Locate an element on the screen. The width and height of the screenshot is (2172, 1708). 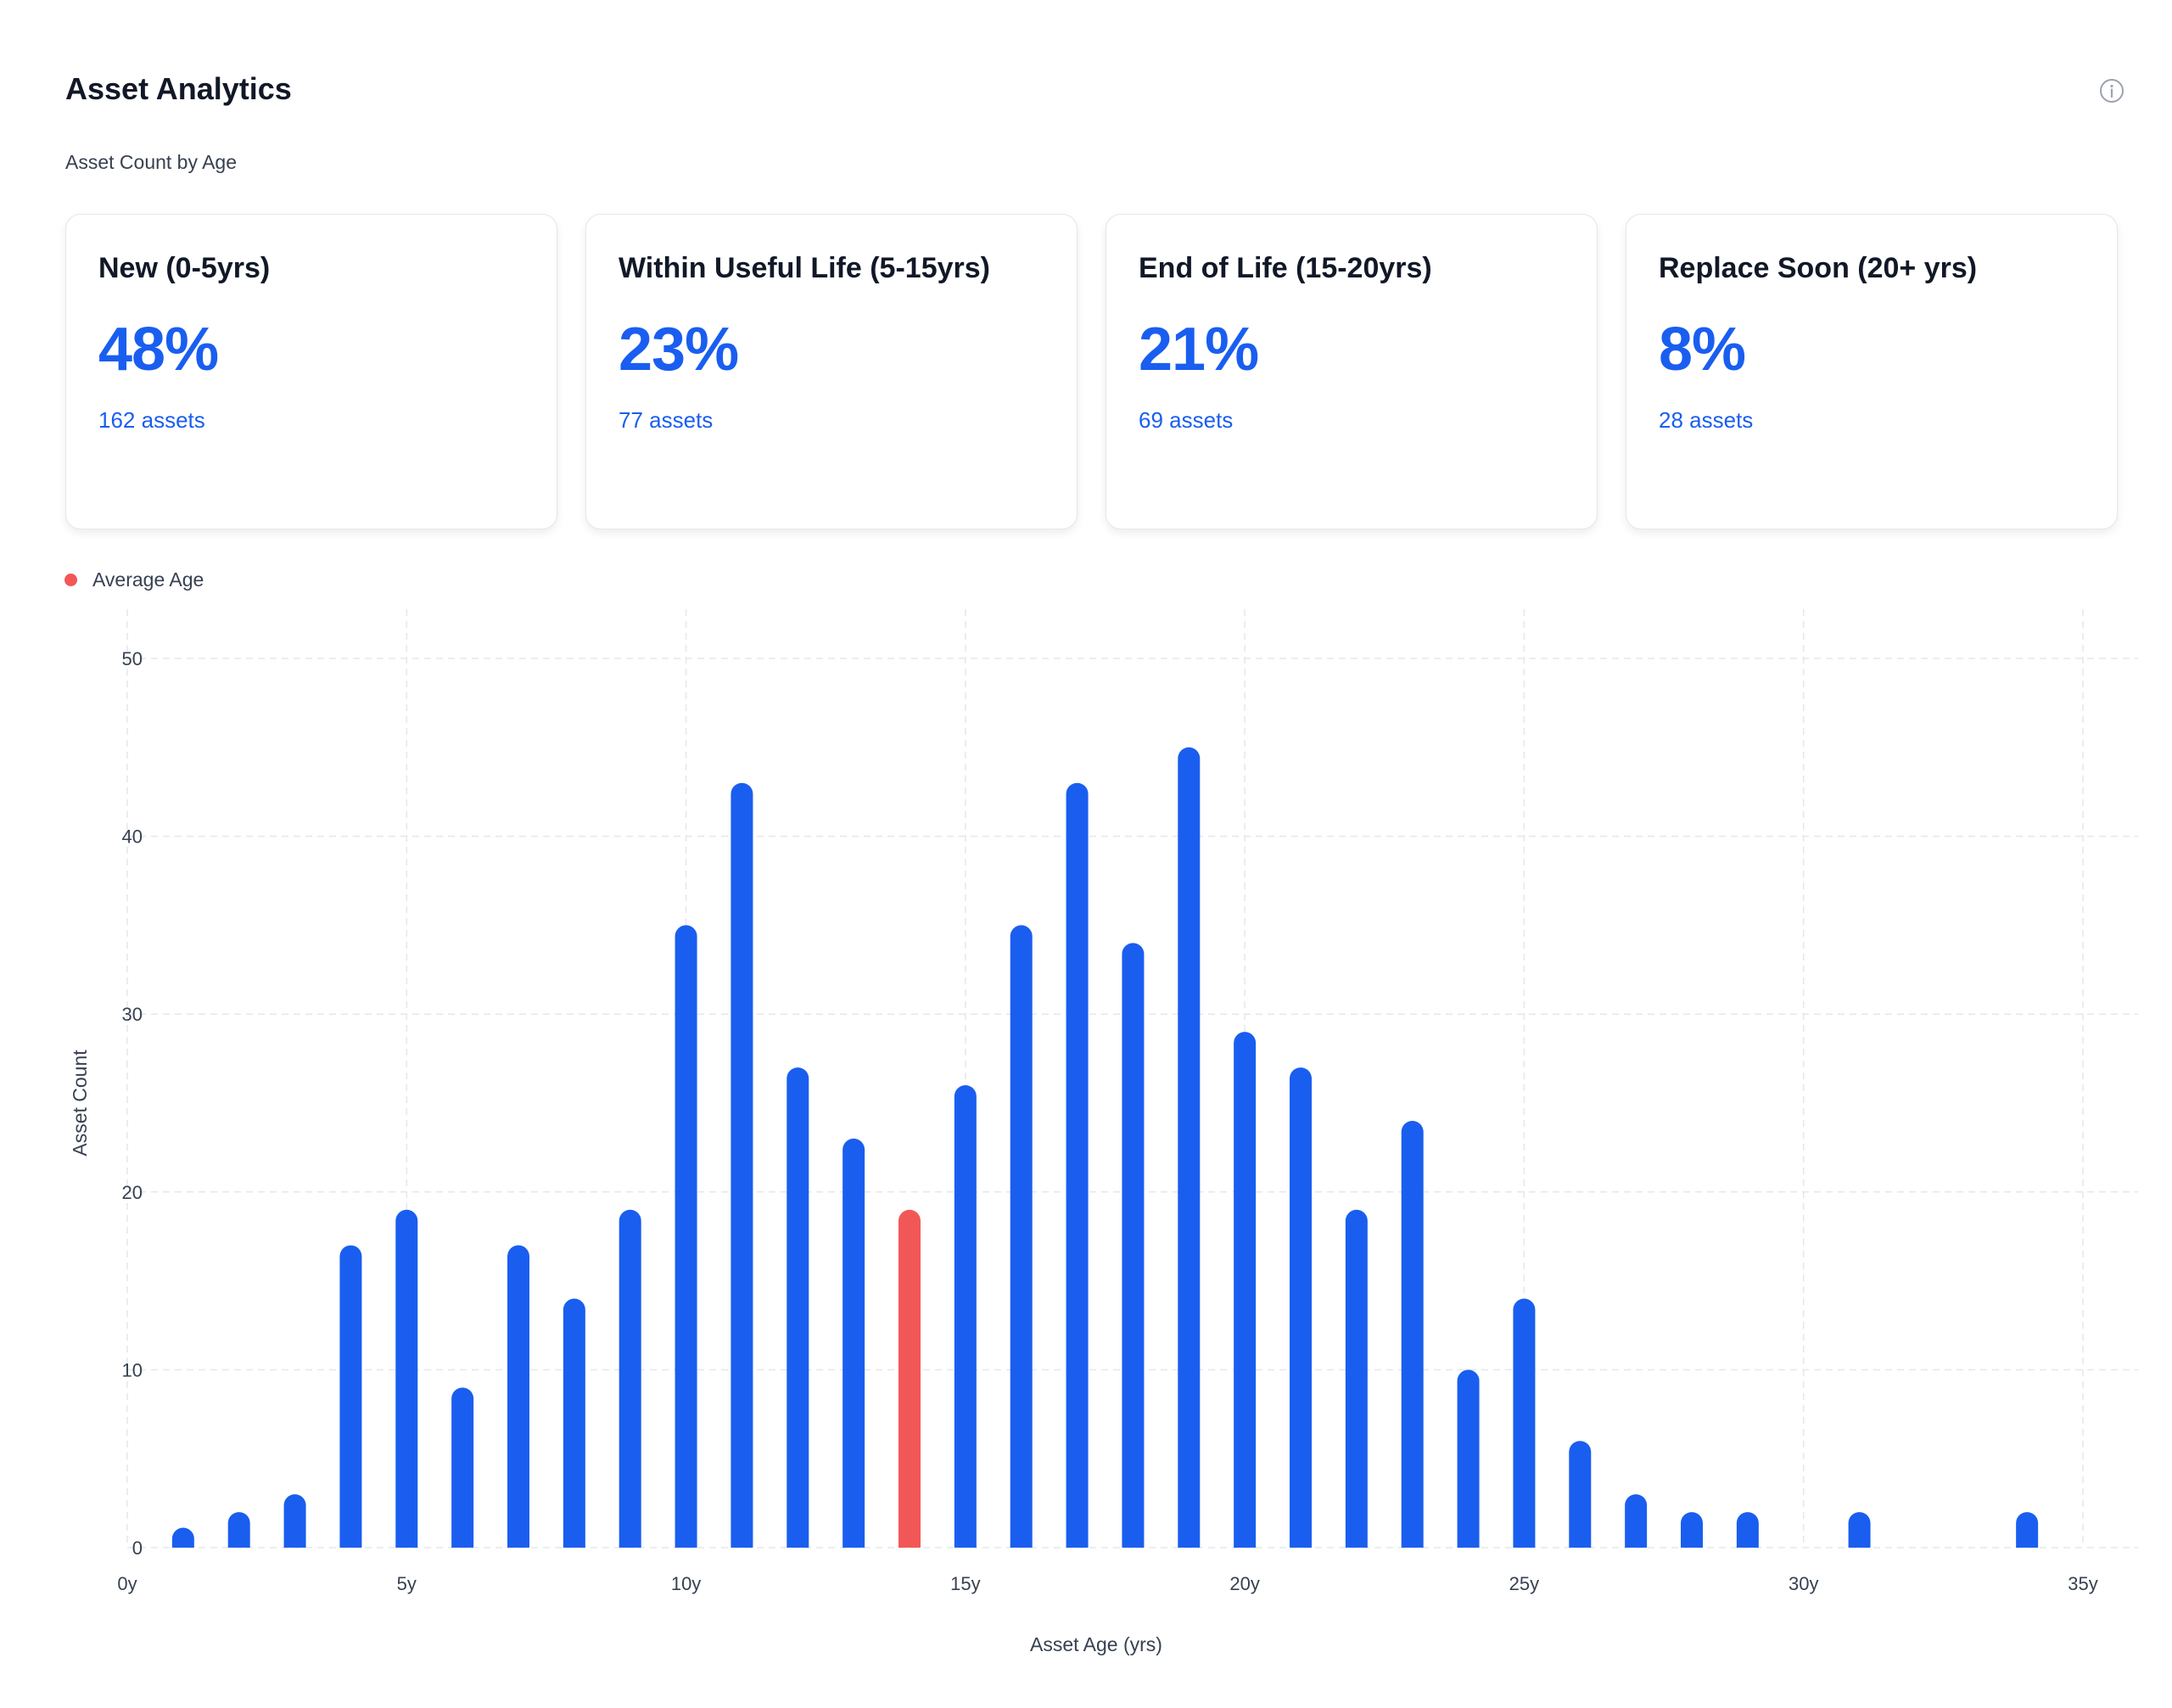
card-percent: 21% is located at coordinates (1199, 350).